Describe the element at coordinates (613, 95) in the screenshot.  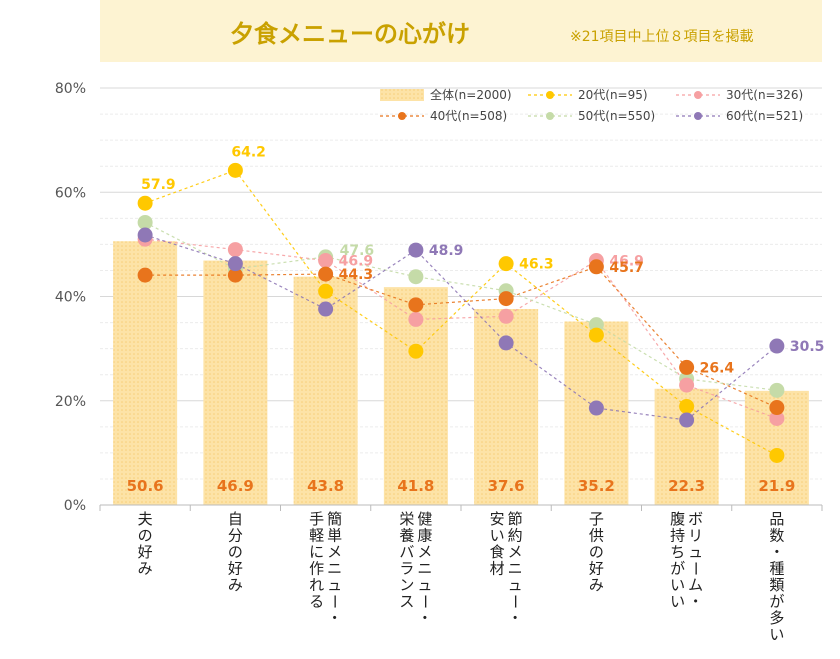
I see `legend-label: 20代(n=95)` at that location.